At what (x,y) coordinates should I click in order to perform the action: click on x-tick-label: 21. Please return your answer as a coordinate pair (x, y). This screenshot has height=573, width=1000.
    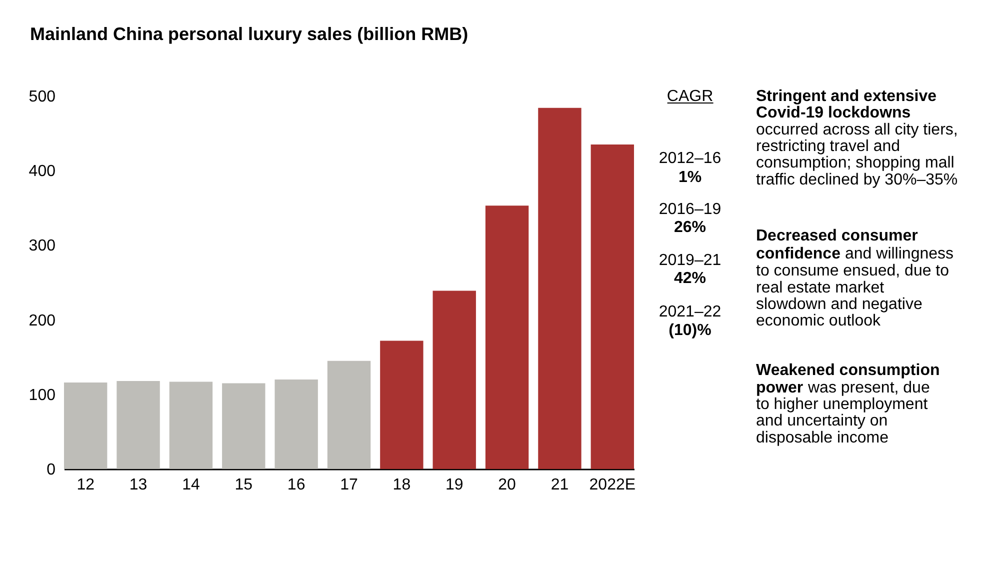
    Looking at the image, I should click on (559, 485).